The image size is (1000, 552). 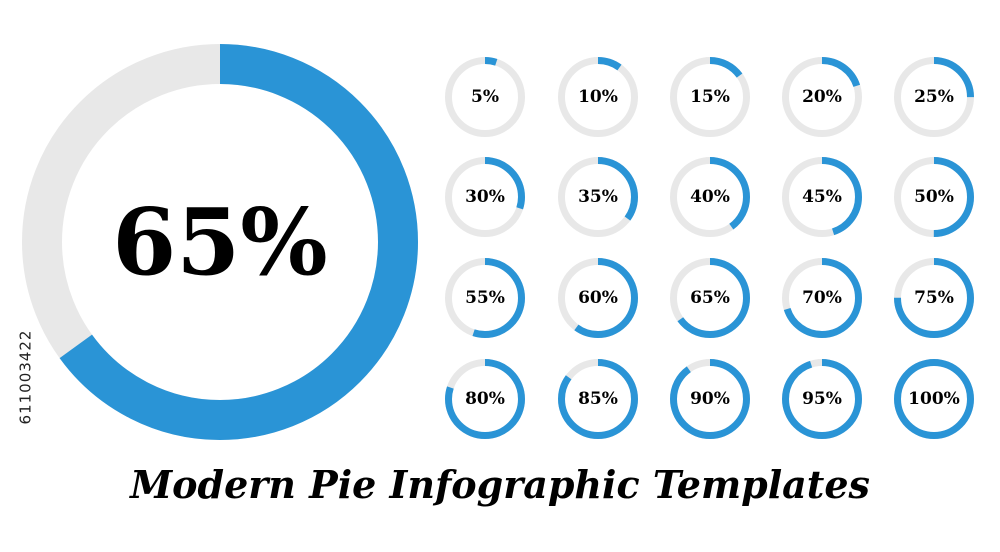 I want to click on ring-percent-label: 45%, so click(x=822, y=197).